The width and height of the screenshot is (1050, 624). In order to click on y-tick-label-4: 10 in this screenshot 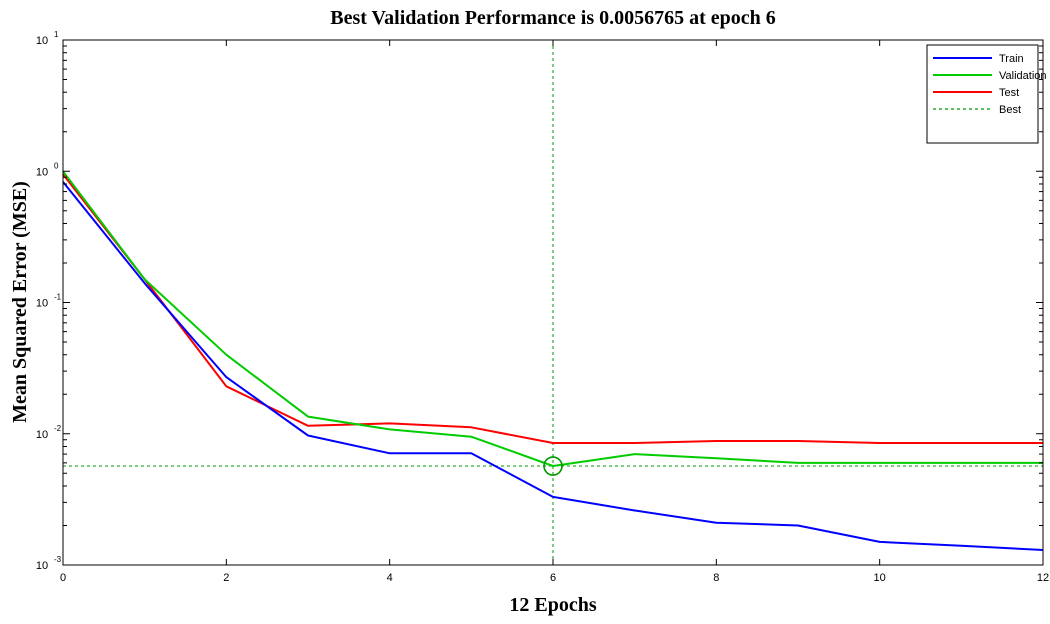, I will do `click(42, 41)`.